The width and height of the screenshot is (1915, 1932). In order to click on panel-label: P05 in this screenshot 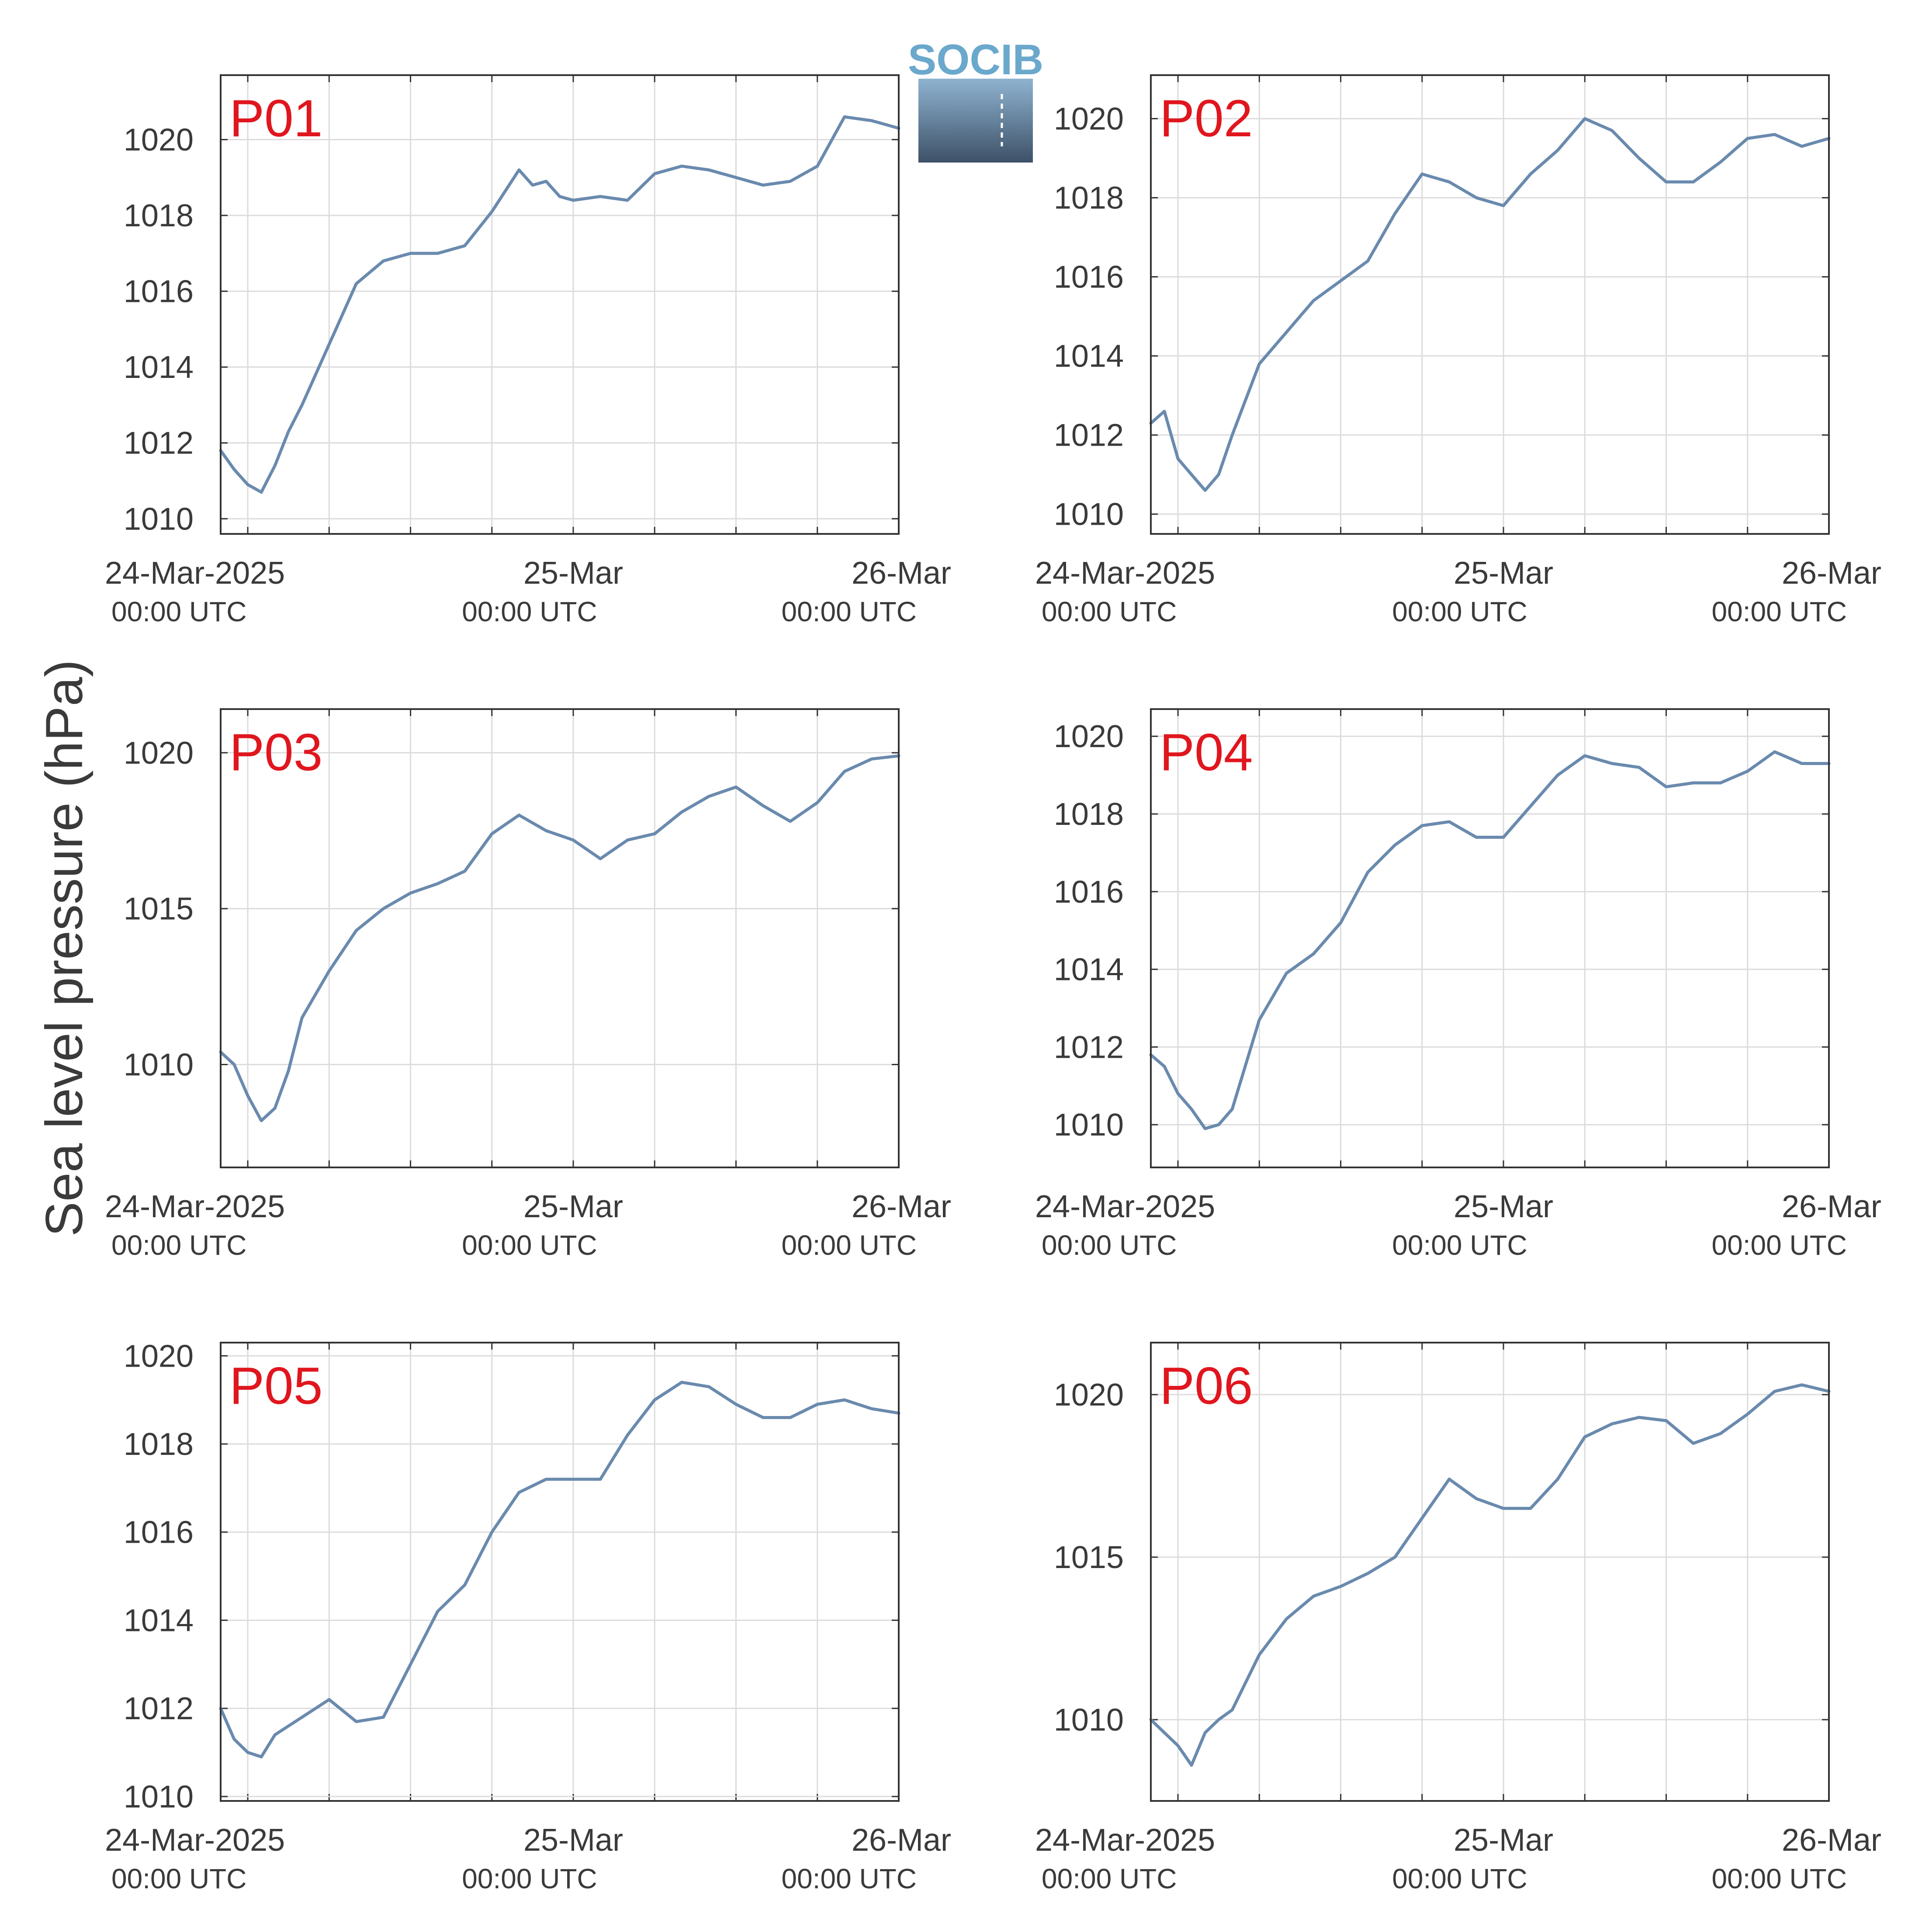, I will do `click(276, 1386)`.